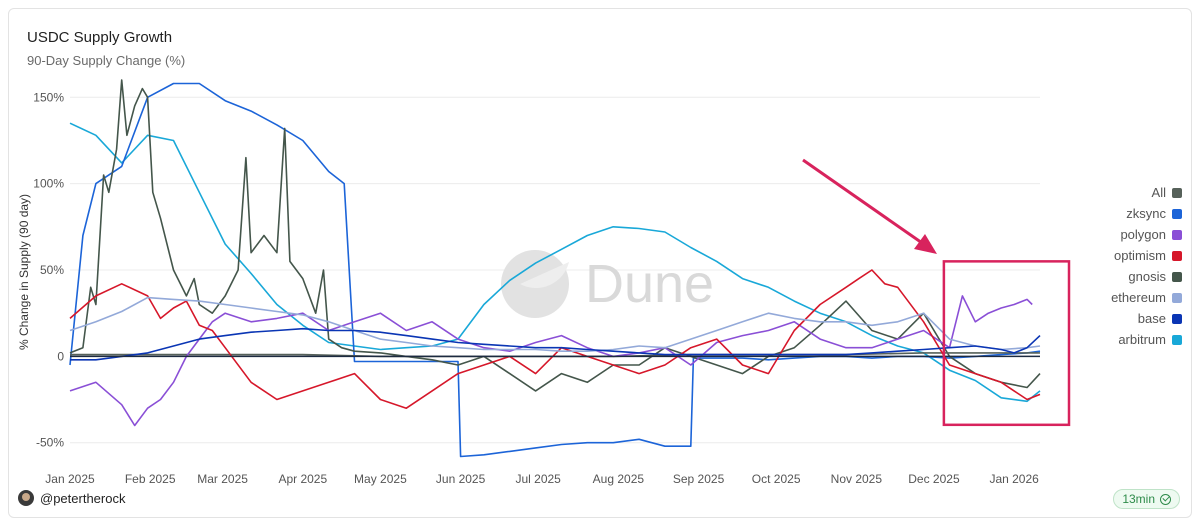  I want to click on legend-label: gnosis, so click(1147, 276).